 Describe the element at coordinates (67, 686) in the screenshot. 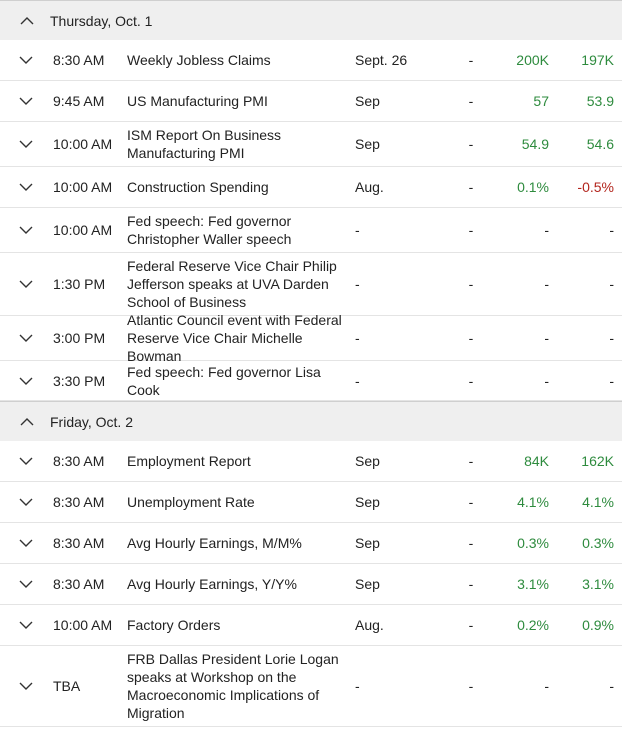

I see `event-time: TBA` at that location.